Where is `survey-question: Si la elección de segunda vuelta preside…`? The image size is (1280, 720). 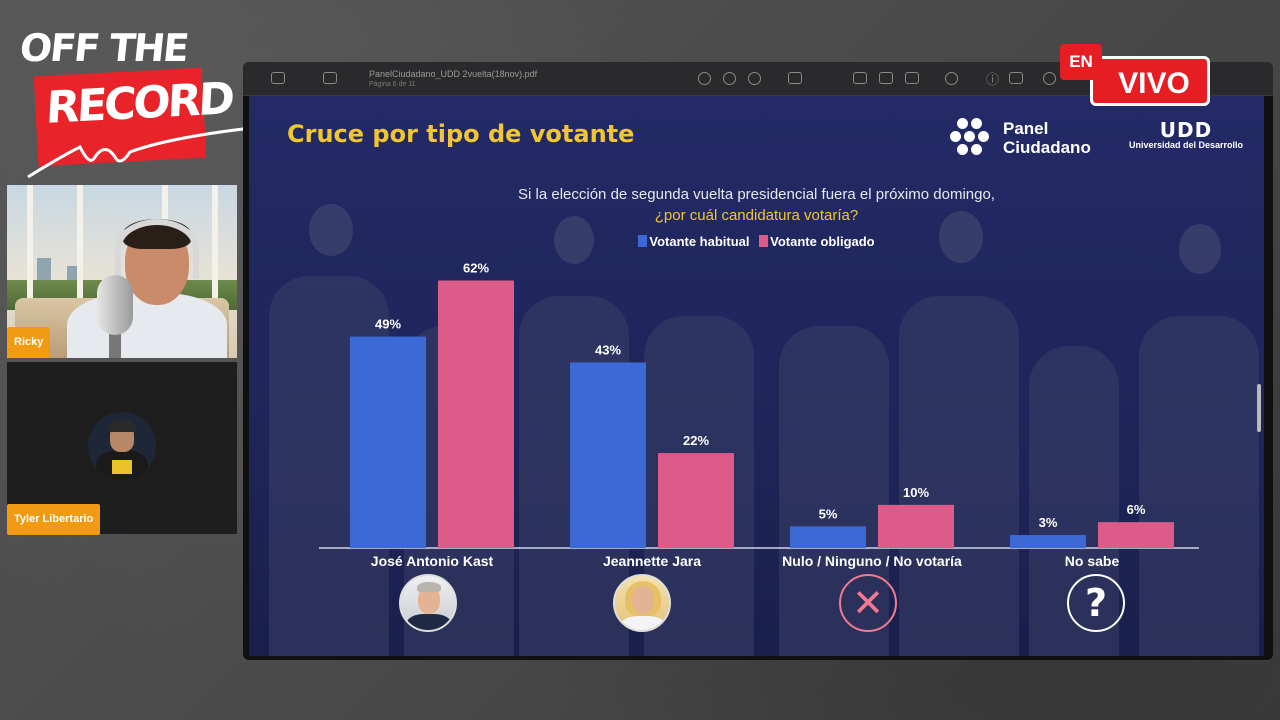
survey-question: Si la elección de segunda vuelta preside… is located at coordinates (756, 205).